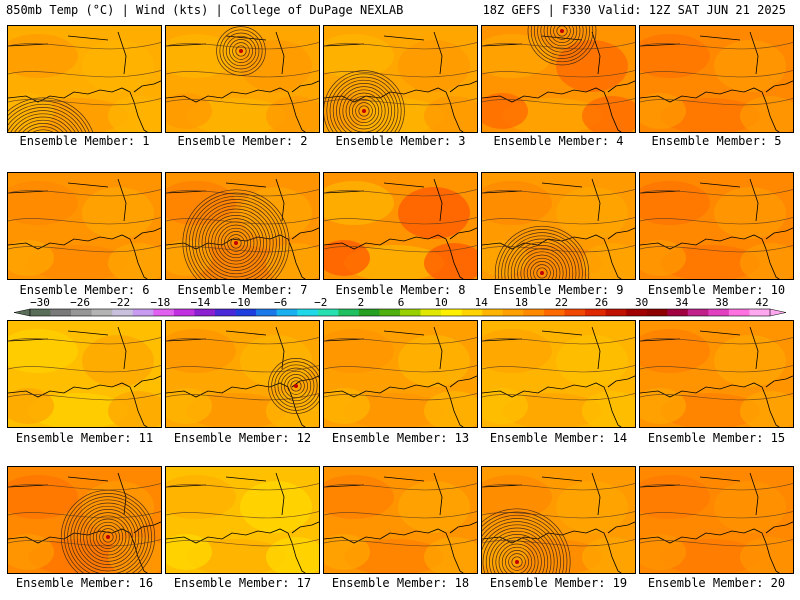 This screenshot has height=600, width=800. What do you see at coordinates (641, 302) in the screenshot?
I see `colorbar-tick-label: 30` at bounding box center [641, 302].